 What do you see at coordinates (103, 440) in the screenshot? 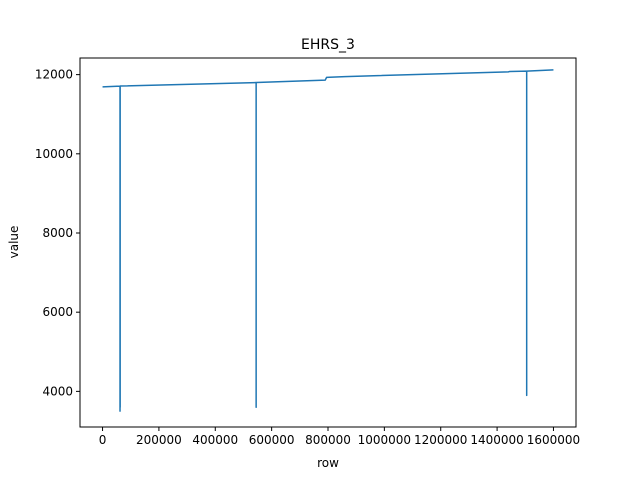
I see `x-tick-label: 0` at bounding box center [103, 440].